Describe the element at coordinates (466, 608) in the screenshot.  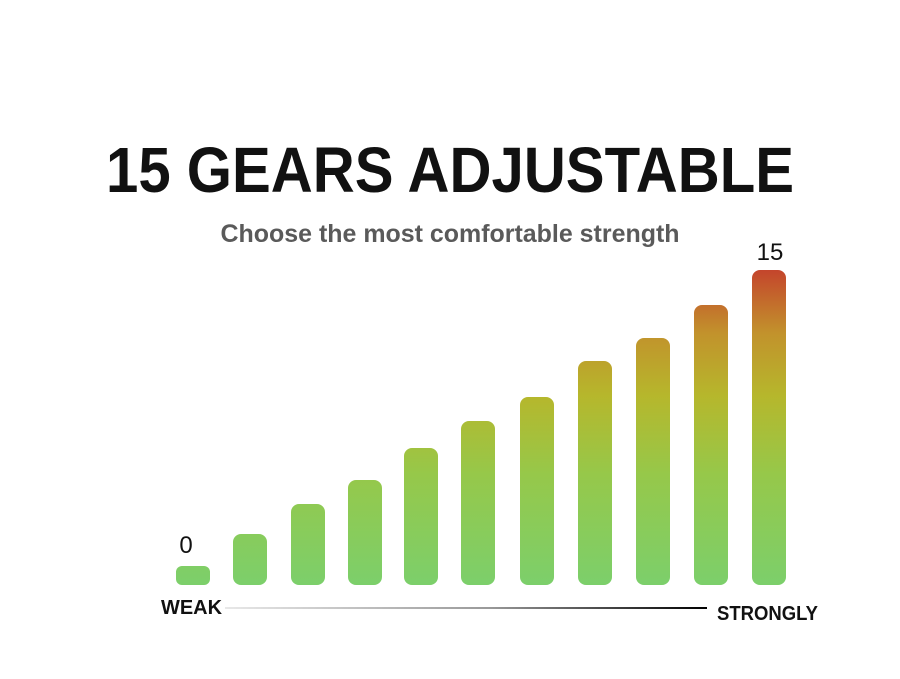
I see `scale-line` at that location.